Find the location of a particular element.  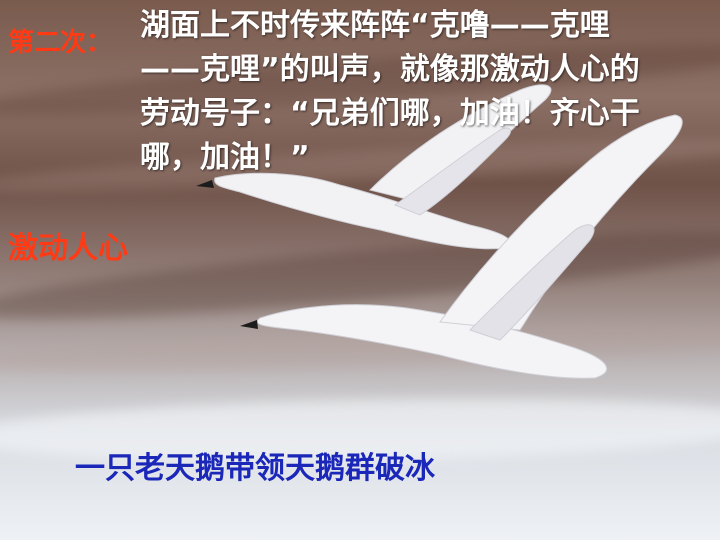

order-label: 第二次： is located at coordinates (60, 43).